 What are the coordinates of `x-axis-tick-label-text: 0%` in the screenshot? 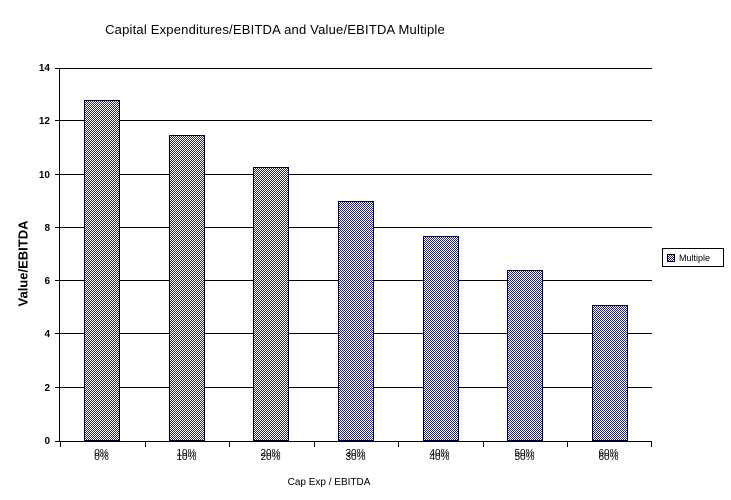 It's located at (101, 453).